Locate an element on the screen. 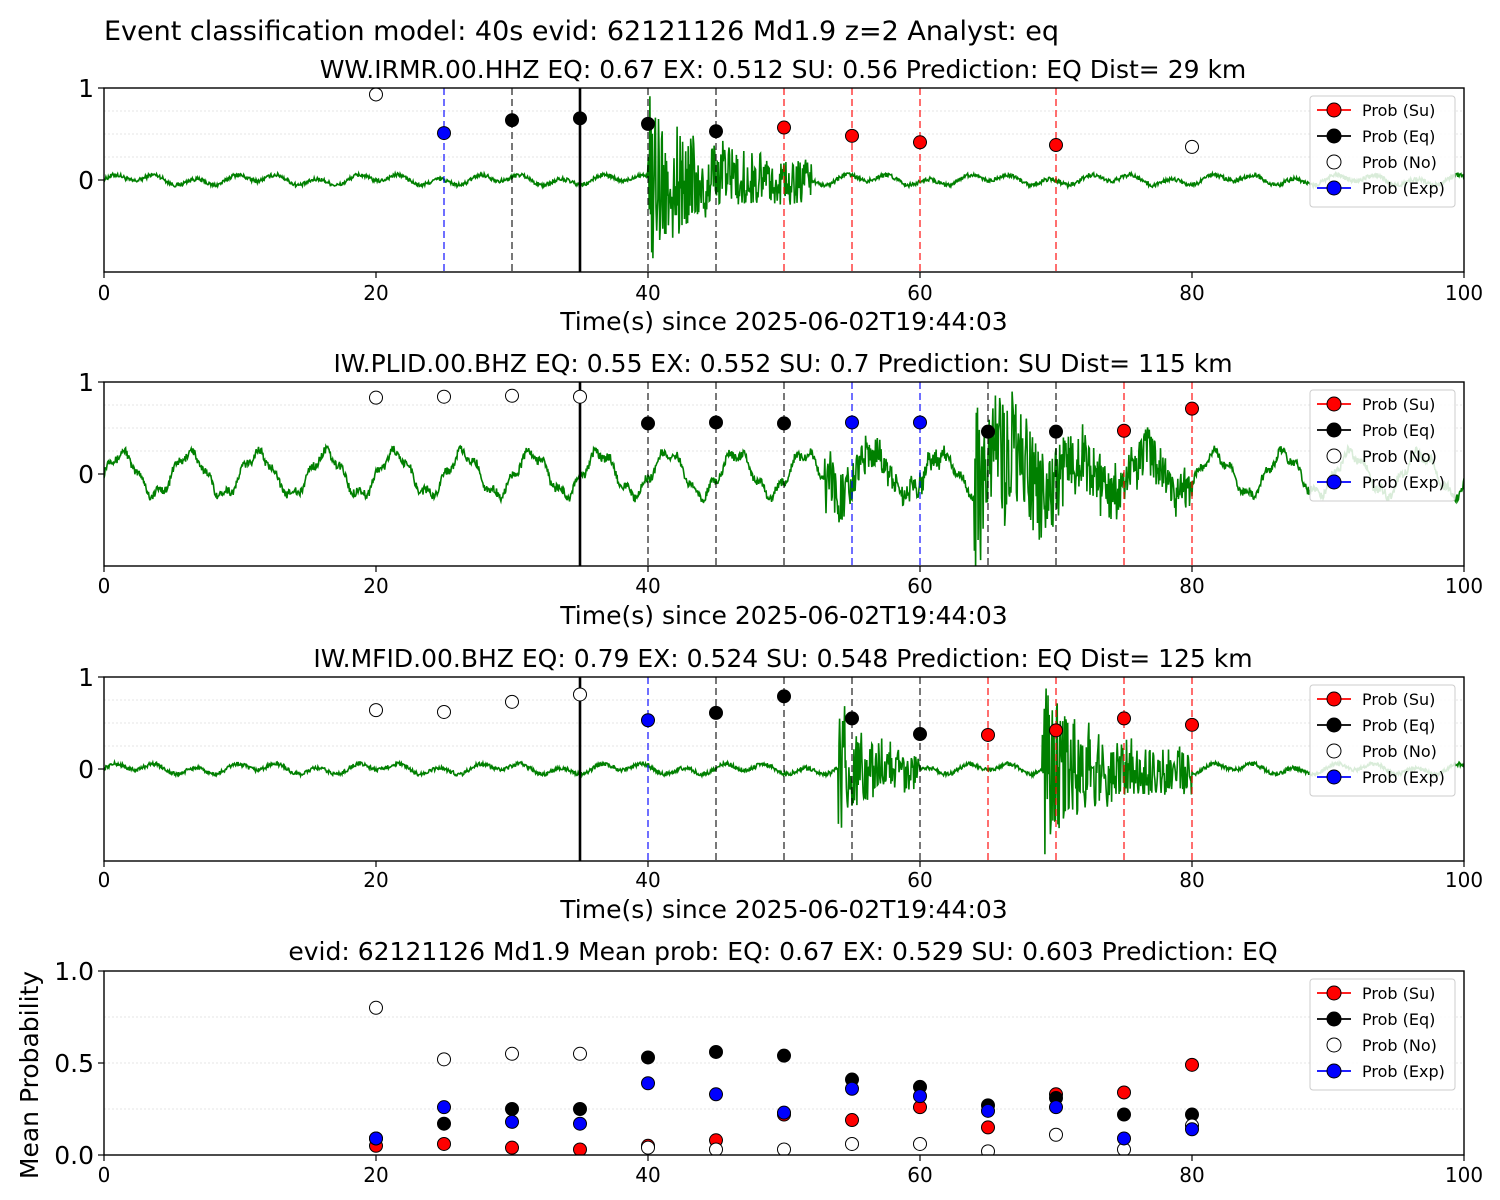 Image resolution: width=1500 pixels, height=1200 pixels. y-tick-label: 0 is located at coordinates (86, 180).